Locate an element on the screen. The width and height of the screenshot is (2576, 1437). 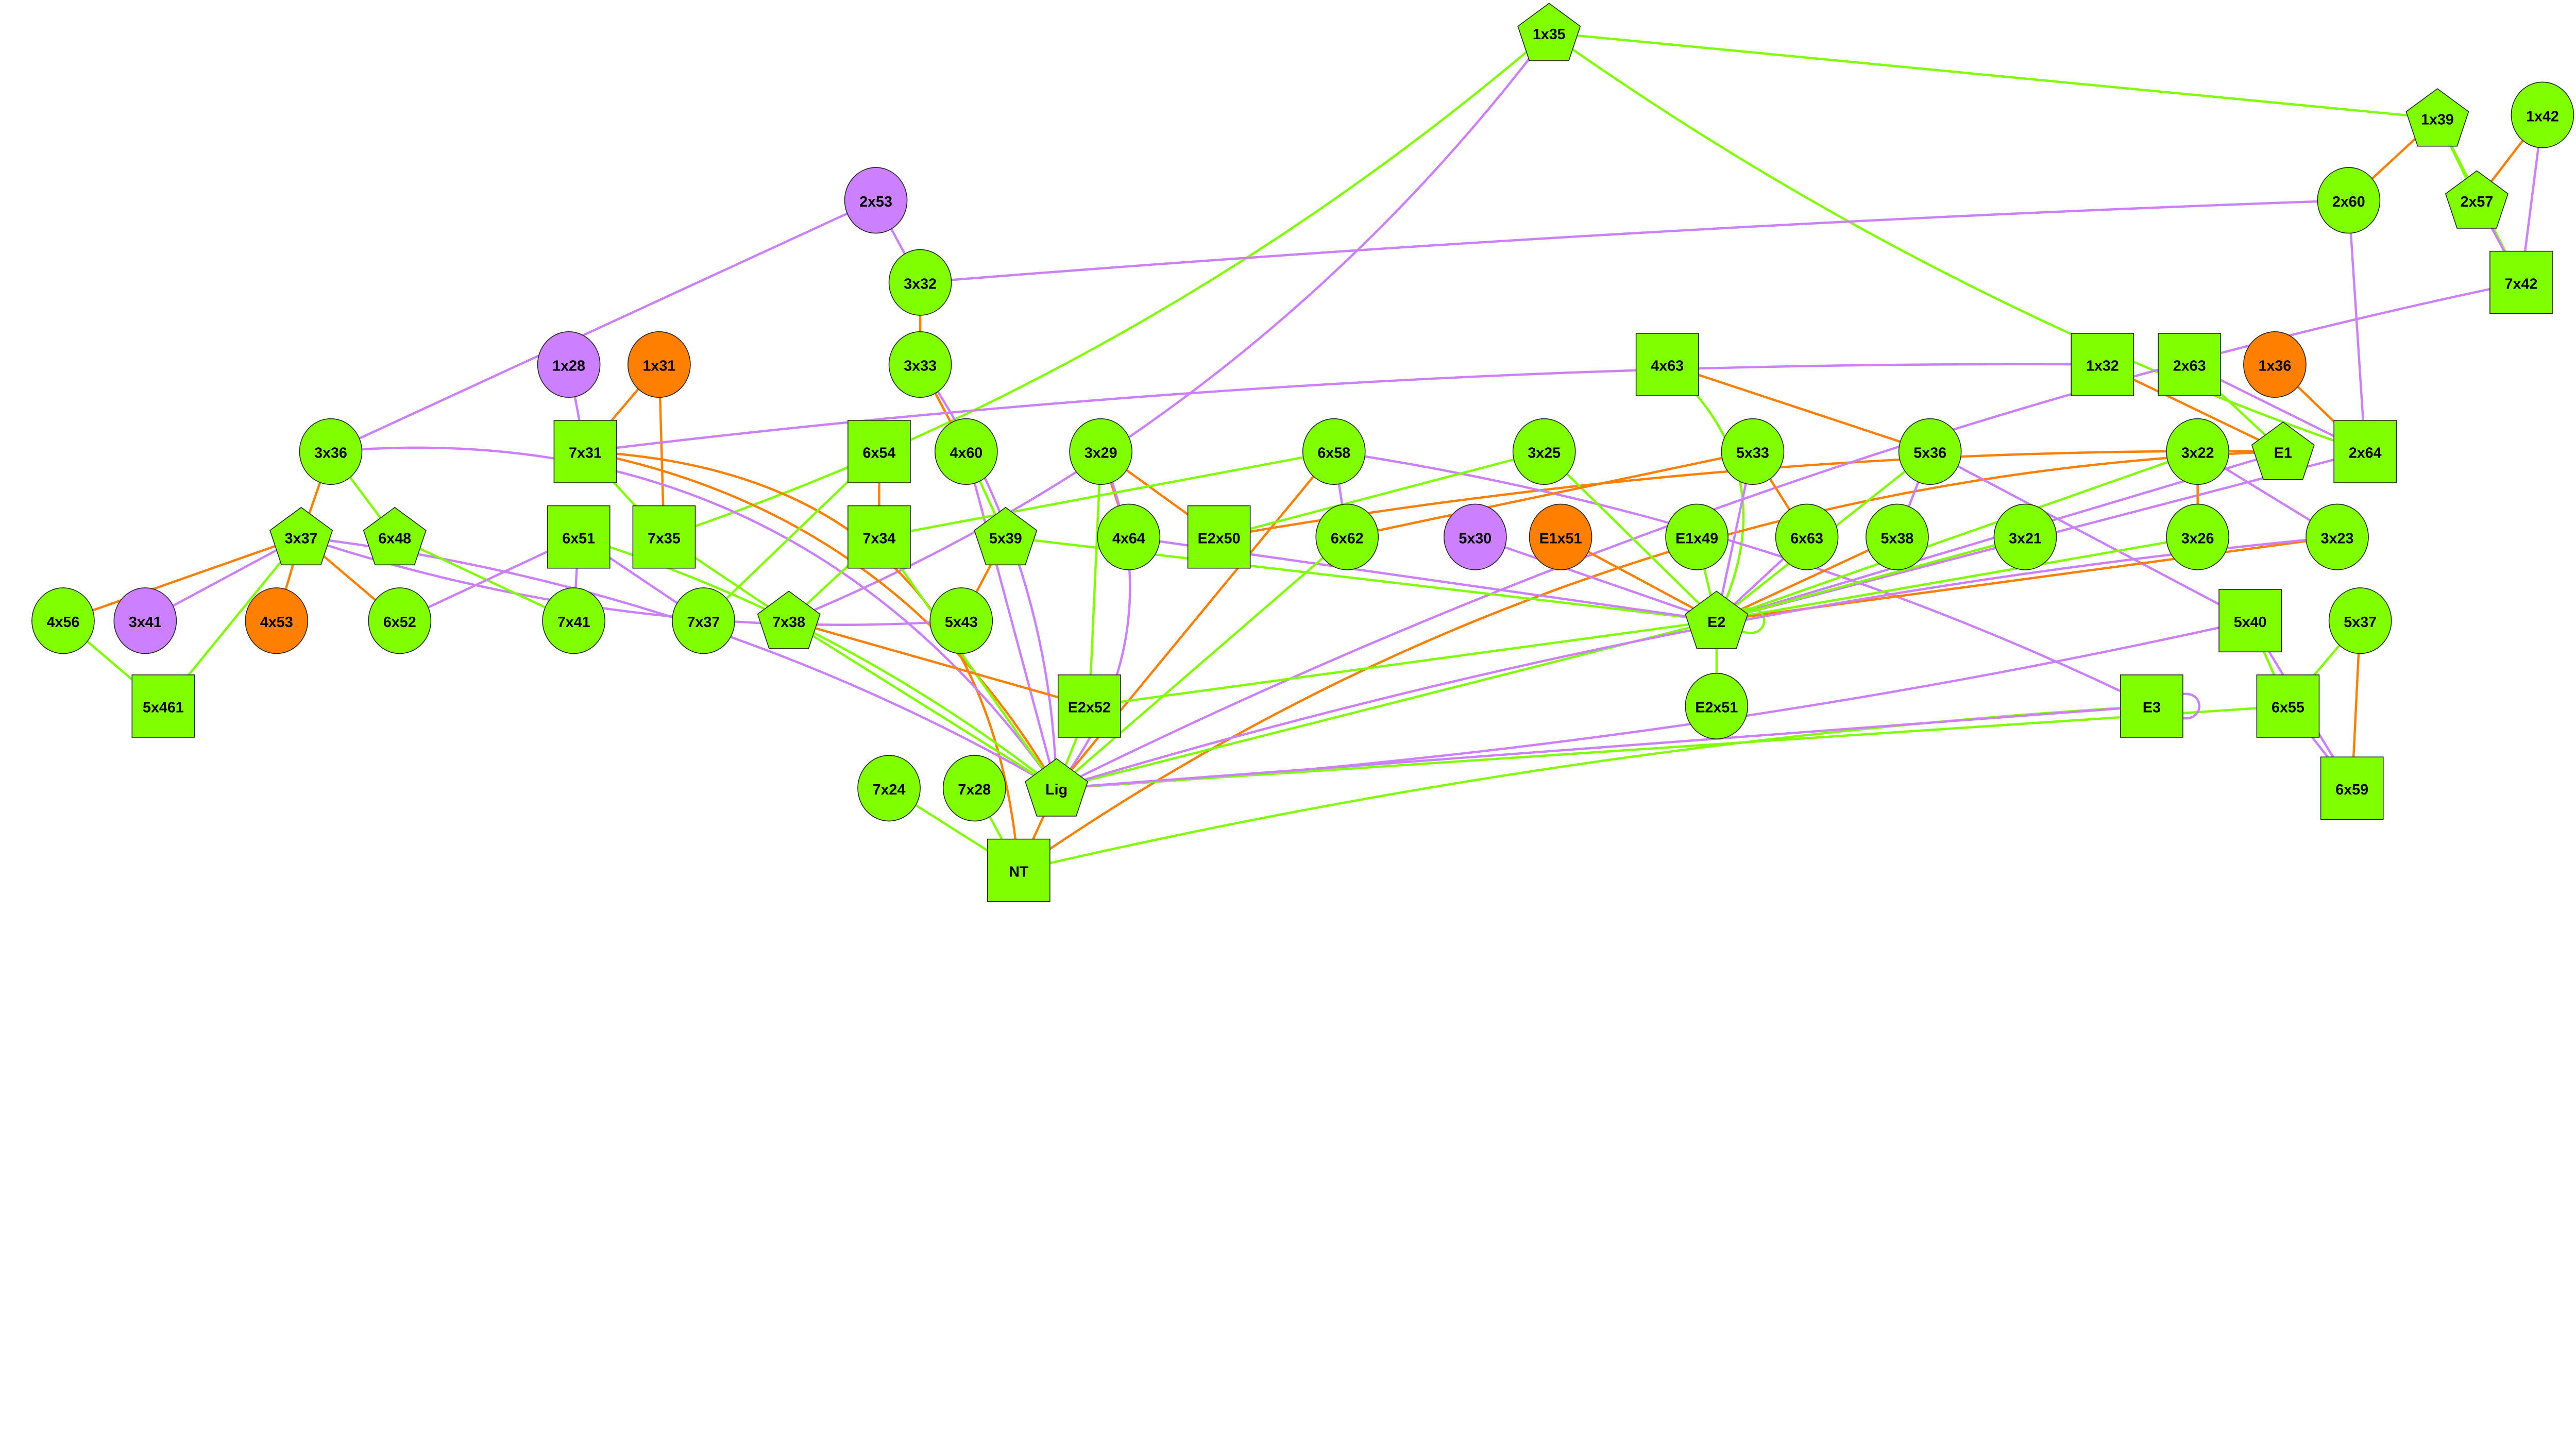
node-7x31: 7x31 is located at coordinates (585, 451).